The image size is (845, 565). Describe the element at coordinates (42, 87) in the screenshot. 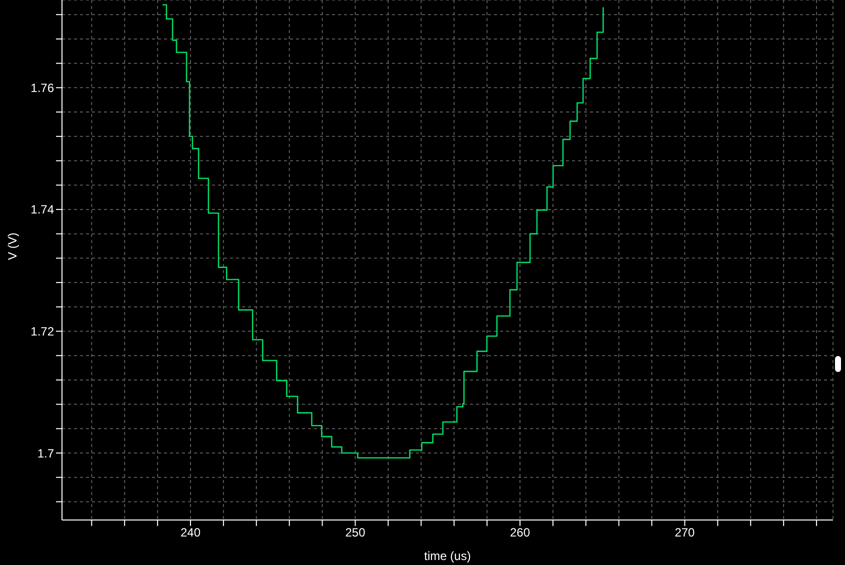

I see `y-tick-label: 1.76` at that location.